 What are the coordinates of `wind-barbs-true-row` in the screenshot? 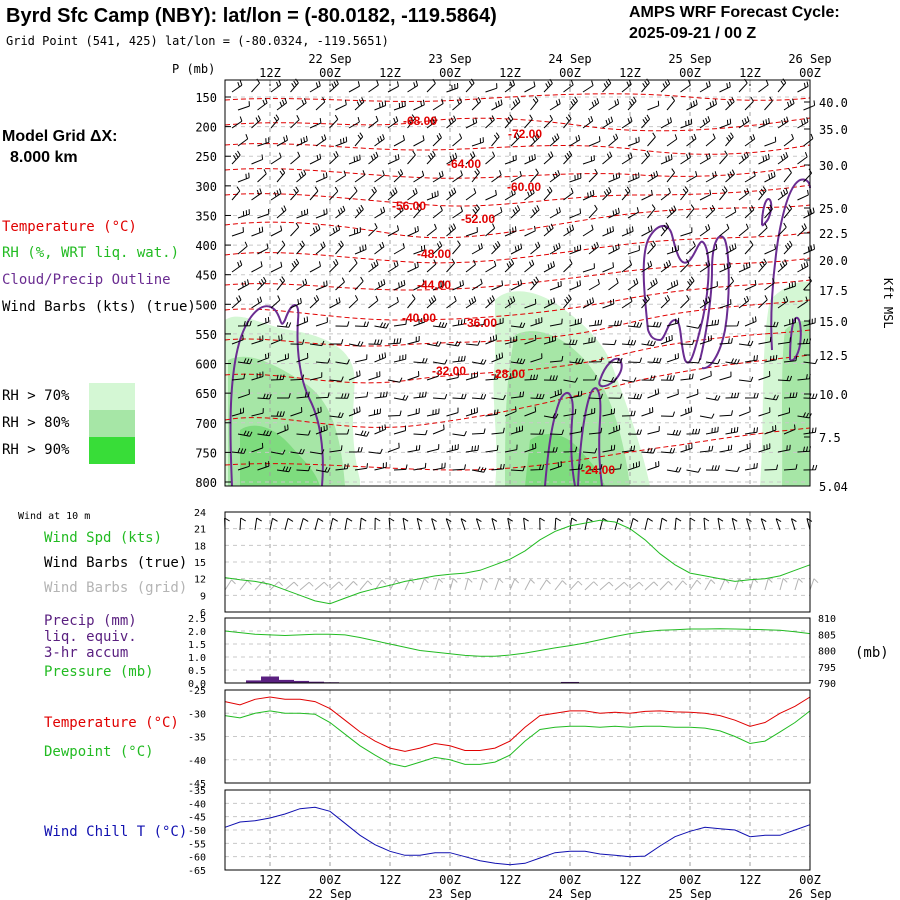 It's located at (518, 524).